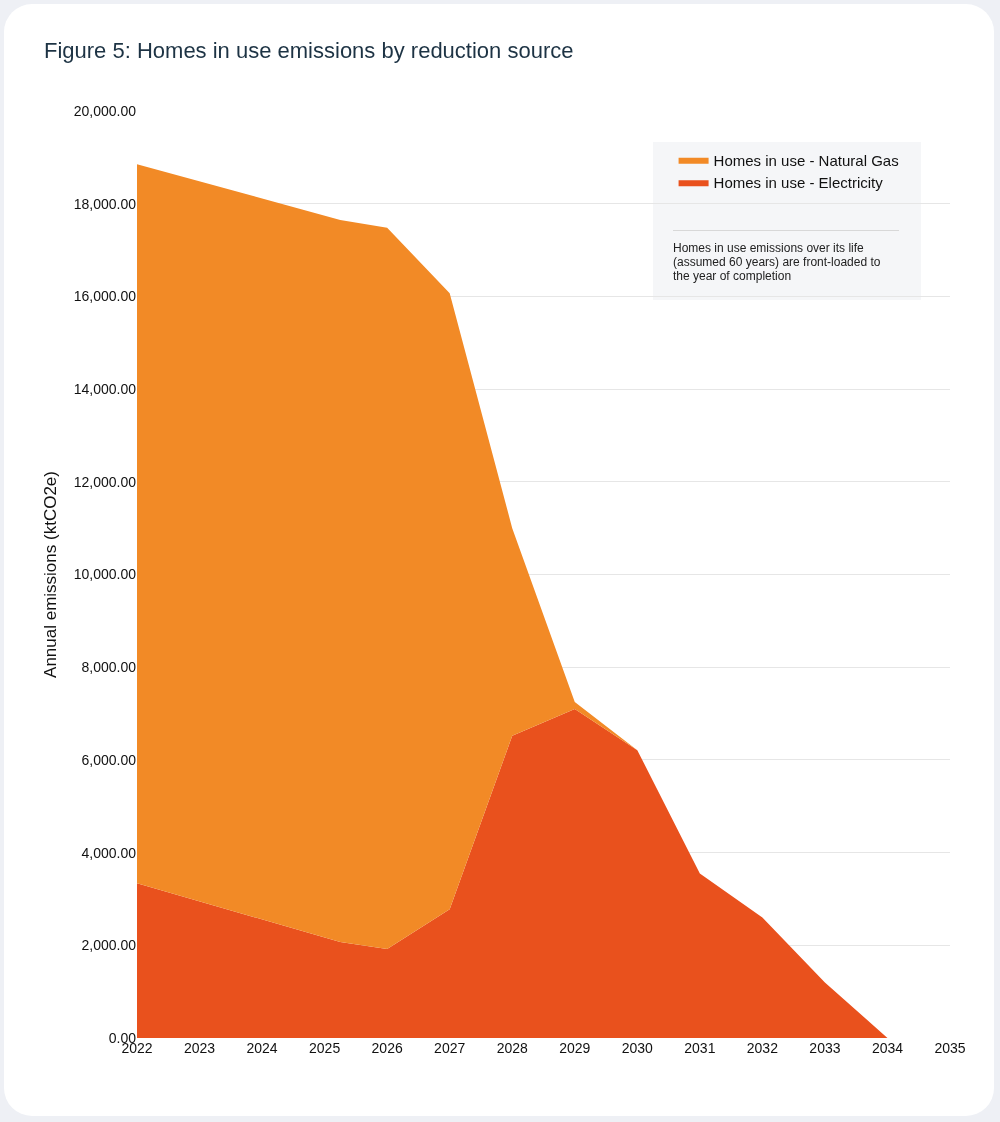 This screenshot has width=1000, height=1122. I want to click on legend-label: Homes in use - Electricity, so click(798, 183).